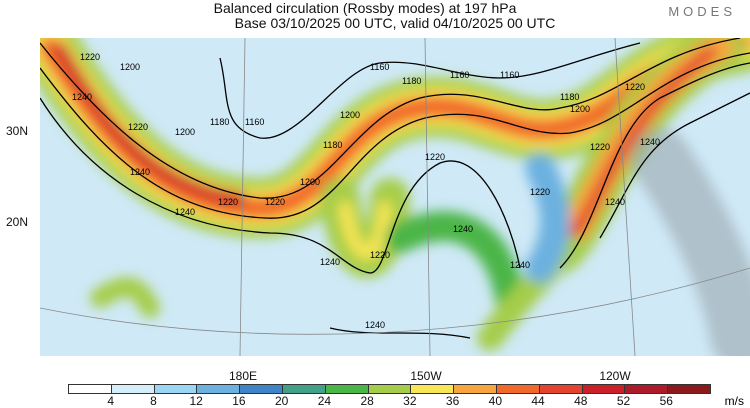  Describe the element at coordinates (17, 131) in the screenshot. I see `lat-label-30n: 30N` at that location.